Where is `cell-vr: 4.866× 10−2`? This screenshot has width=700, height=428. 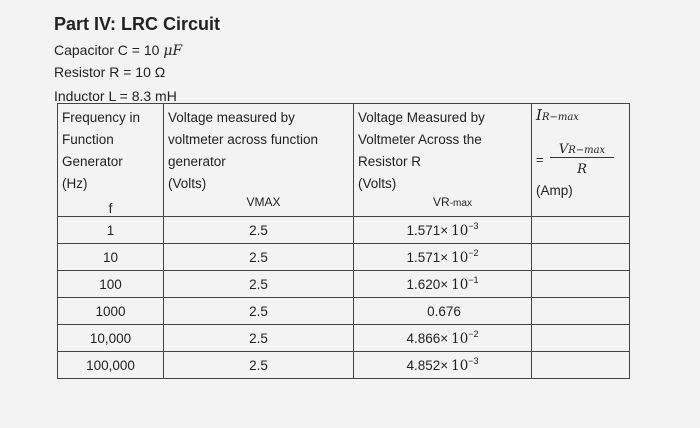
cell-vr: 4.866× 10−2 is located at coordinates (442, 338).